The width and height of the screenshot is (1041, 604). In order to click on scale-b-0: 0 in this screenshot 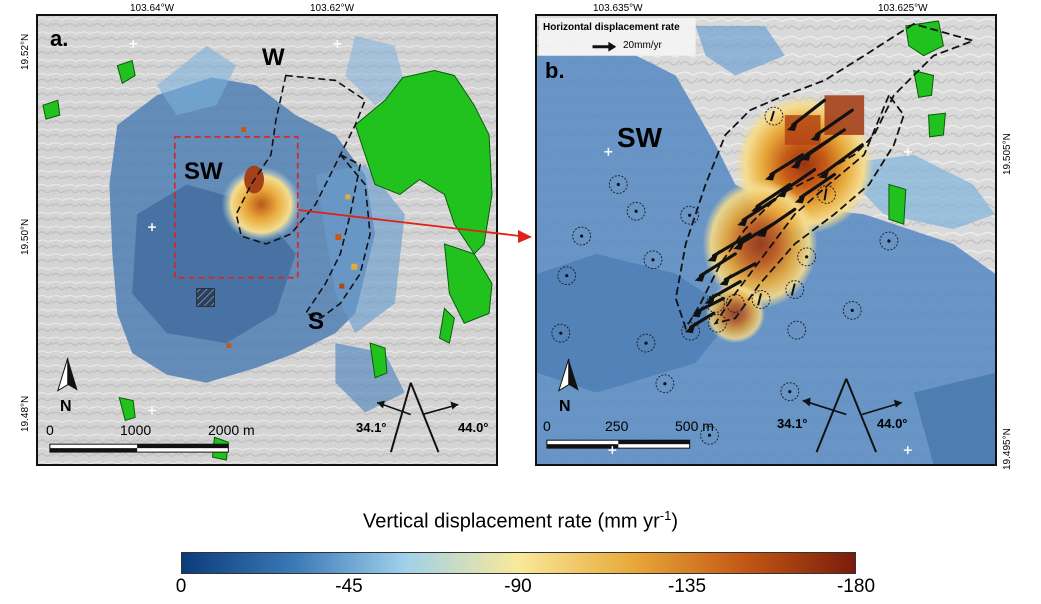, I will do `click(547, 426)`.